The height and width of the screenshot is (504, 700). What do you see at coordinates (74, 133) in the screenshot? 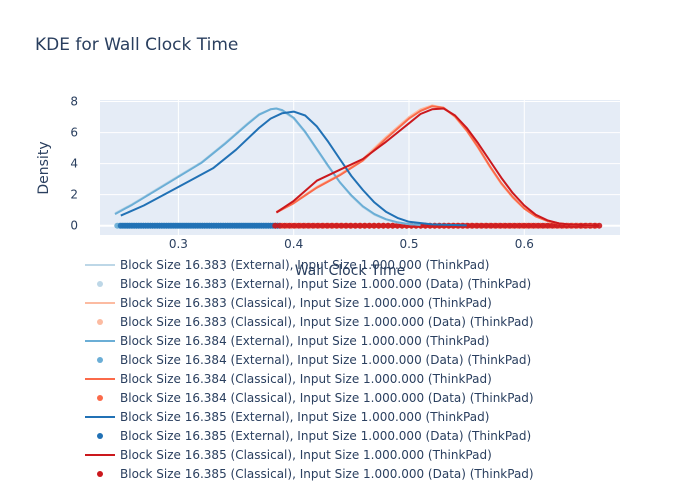
I see `y-tick-label-3: 6` at bounding box center [74, 133].